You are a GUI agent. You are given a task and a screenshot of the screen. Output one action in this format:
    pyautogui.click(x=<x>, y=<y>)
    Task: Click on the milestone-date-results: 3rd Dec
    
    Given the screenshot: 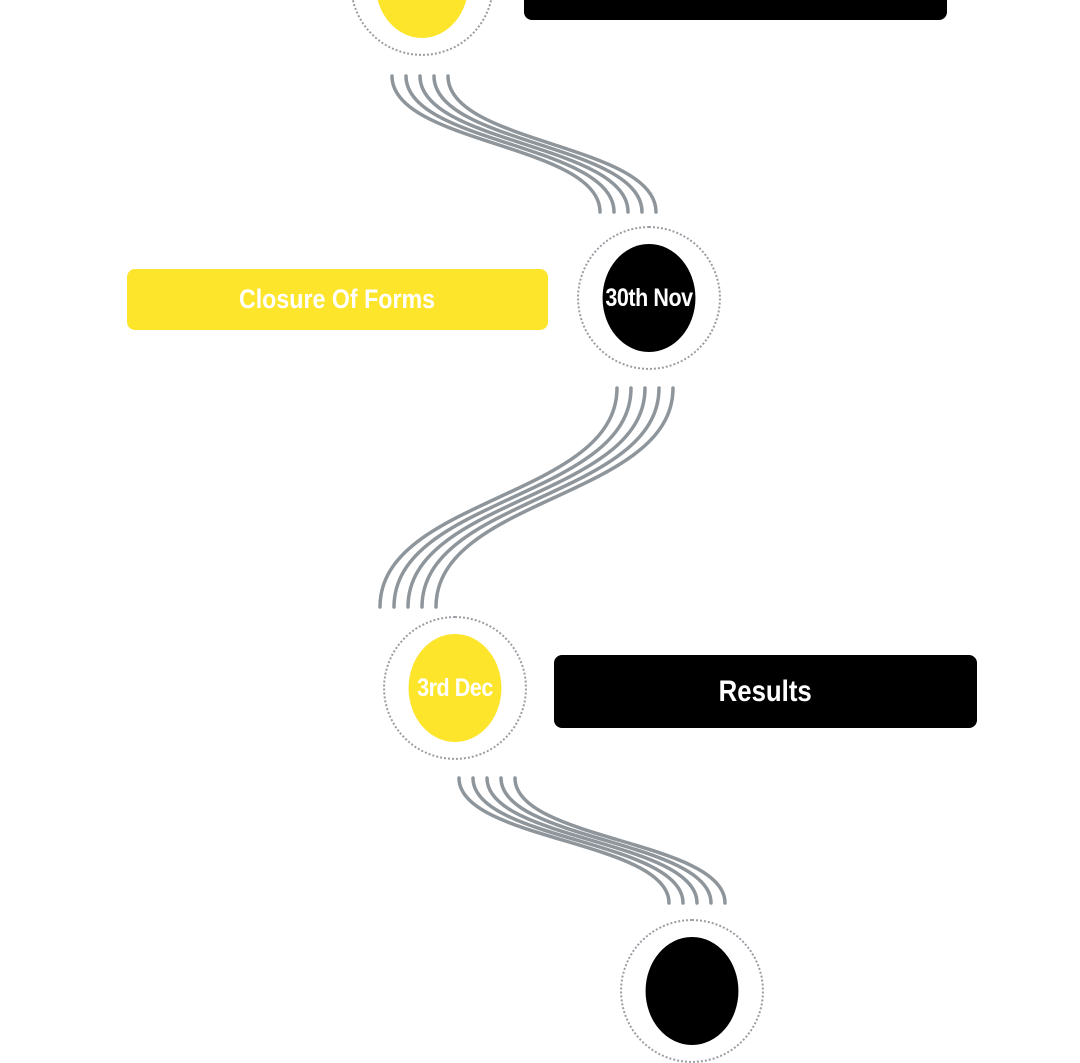 What is the action you would take?
    pyautogui.click(x=455, y=688)
    